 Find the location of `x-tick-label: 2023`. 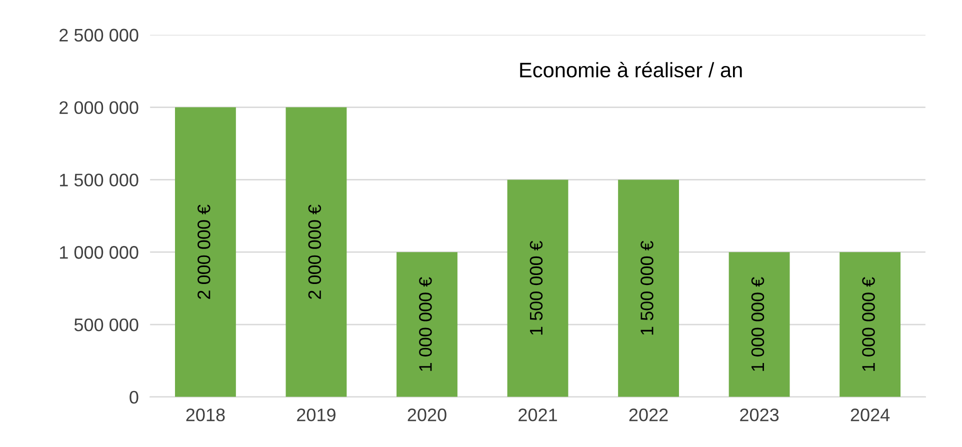

x-tick-label: 2023 is located at coordinates (759, 415).